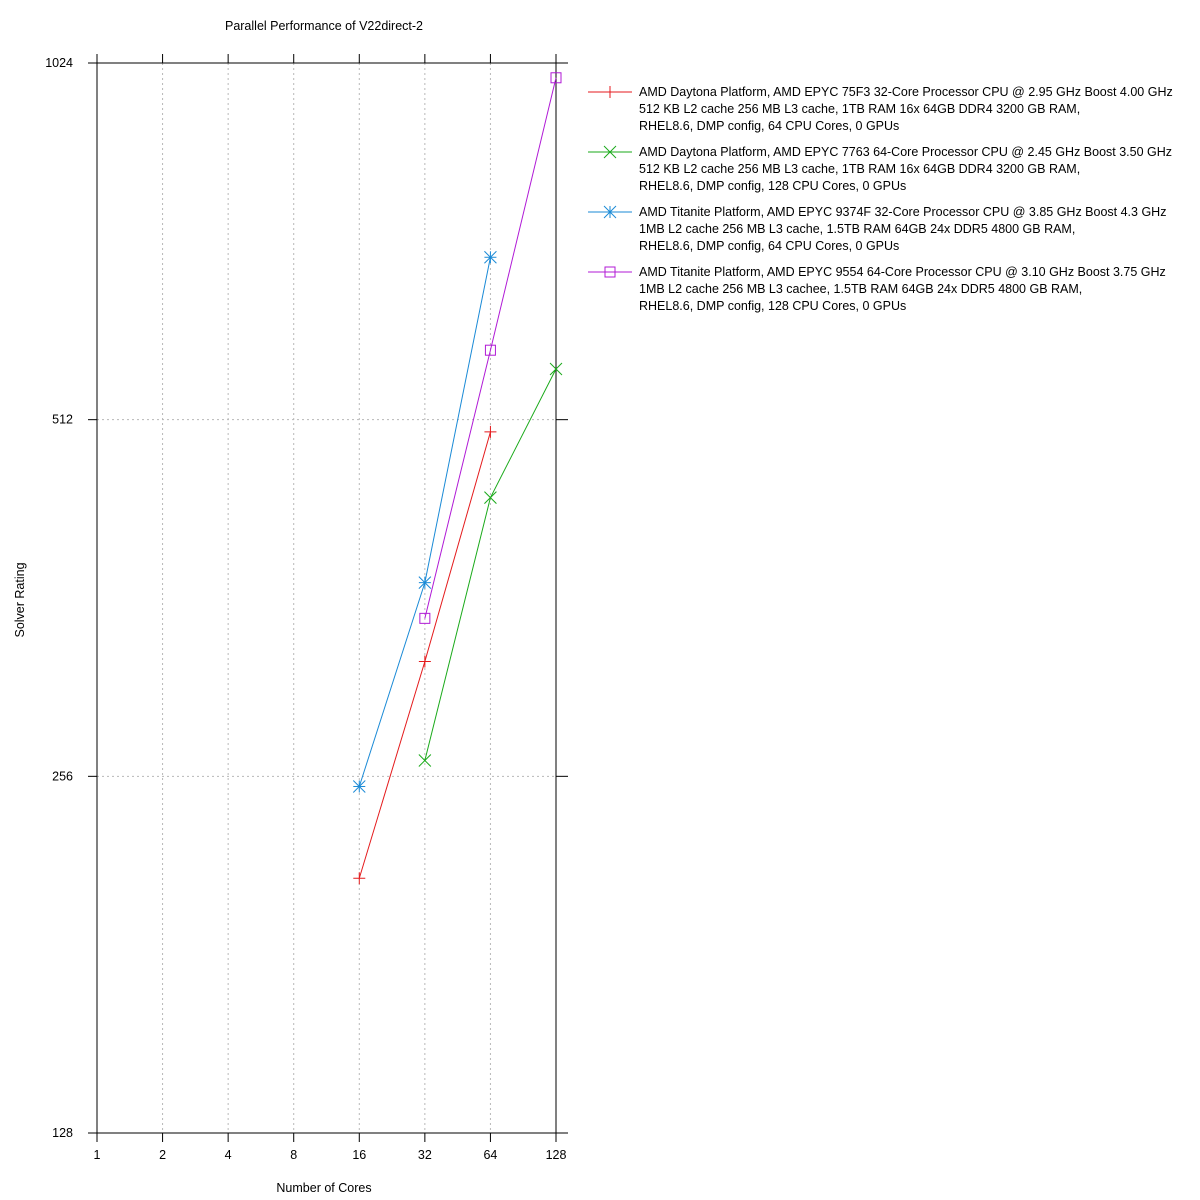 The image size is (1200, 1200). I want to click on x-tick-label: 64, so click(490, 1155).